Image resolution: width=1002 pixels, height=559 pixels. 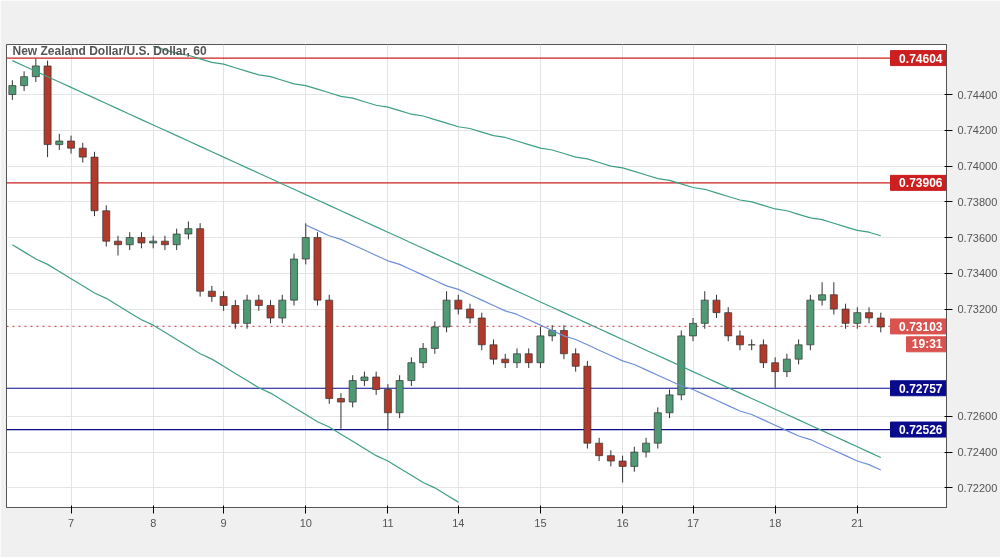 What do you see at coordinates (153, 522) in the screenshot?
I see `x-tick-label: 8` at bounding box center [153, 522].